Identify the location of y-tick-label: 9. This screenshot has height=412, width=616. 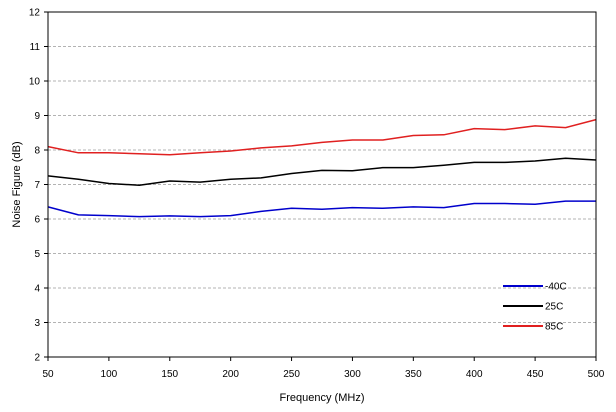
(37, 116).